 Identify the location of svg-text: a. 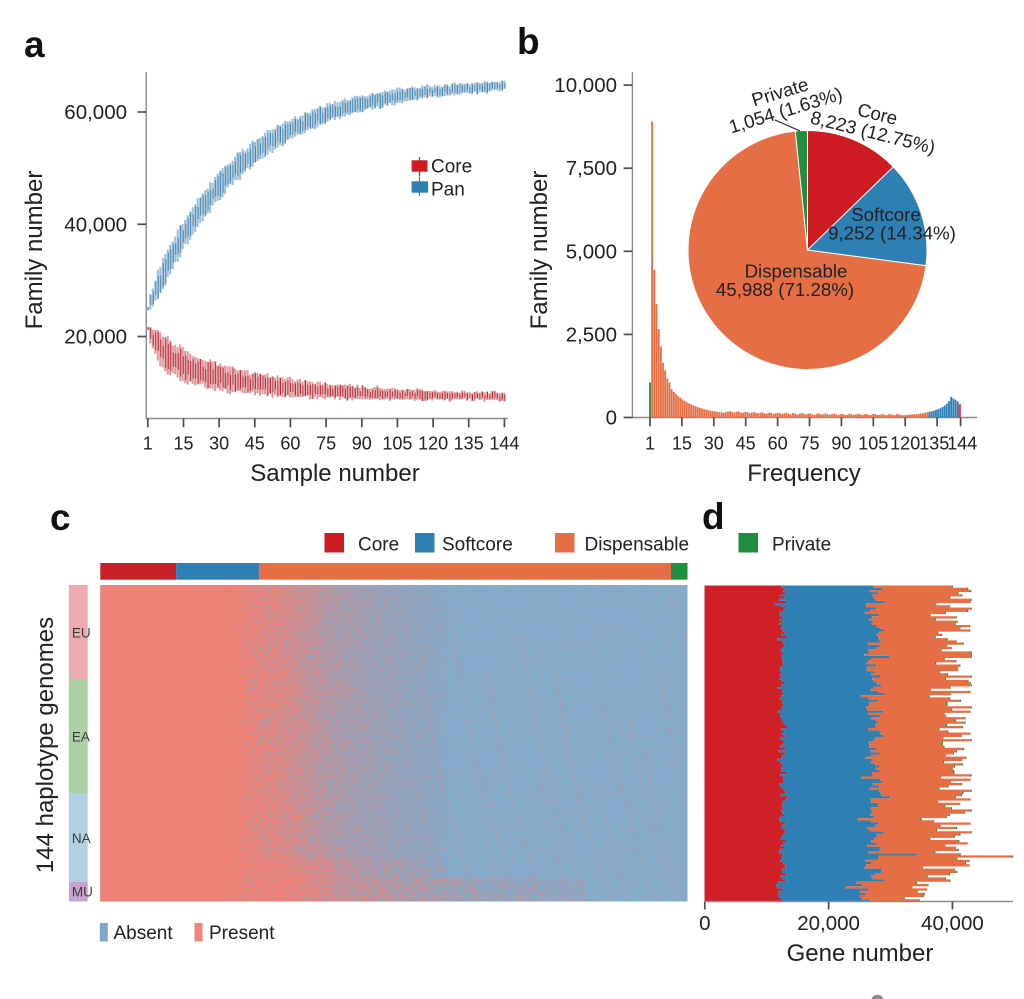
(34, 44).